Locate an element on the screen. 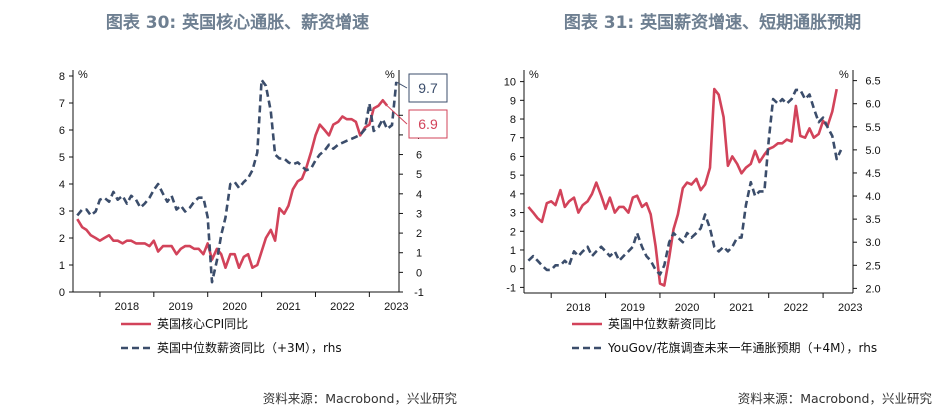  y-right-tick-label: 5.0 is located at coordinates (872, 151).